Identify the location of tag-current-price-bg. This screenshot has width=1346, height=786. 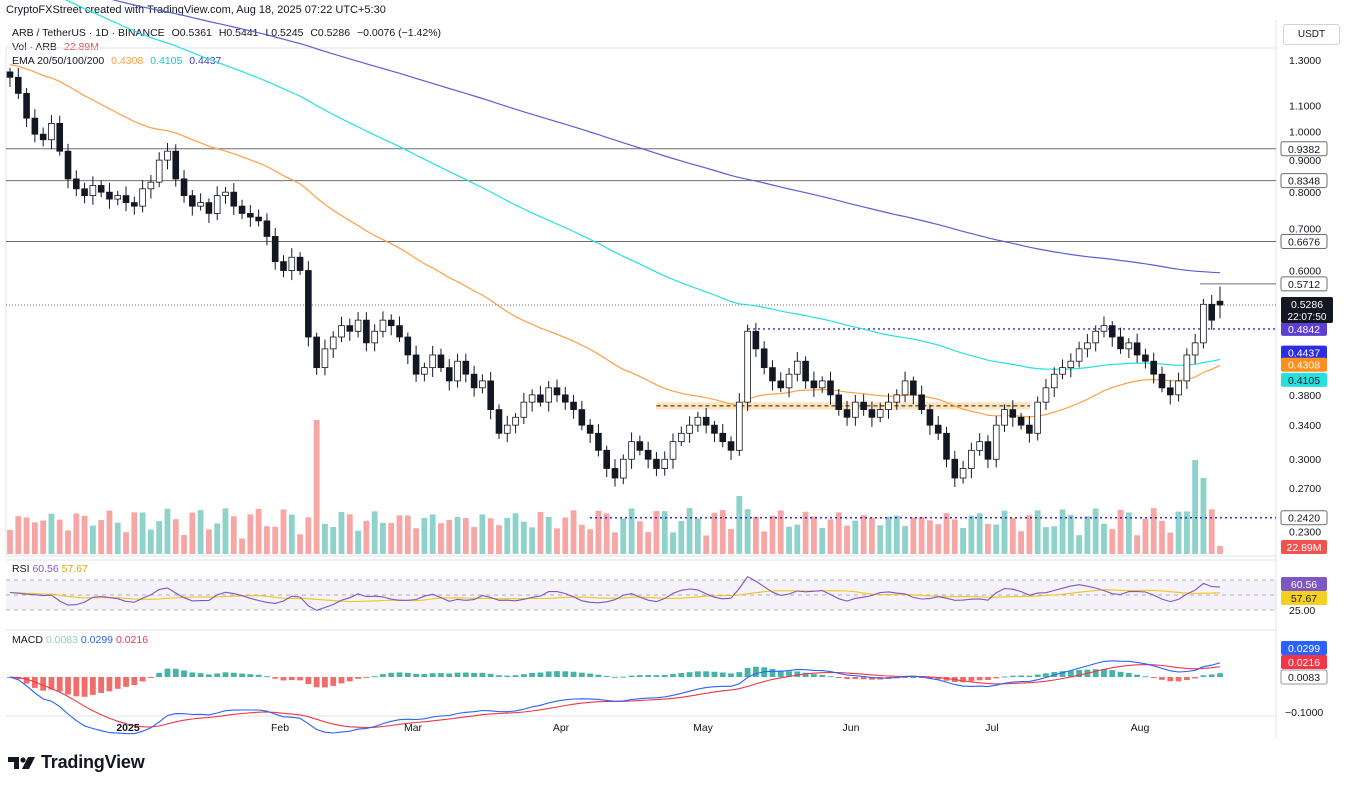
(1307, 310).